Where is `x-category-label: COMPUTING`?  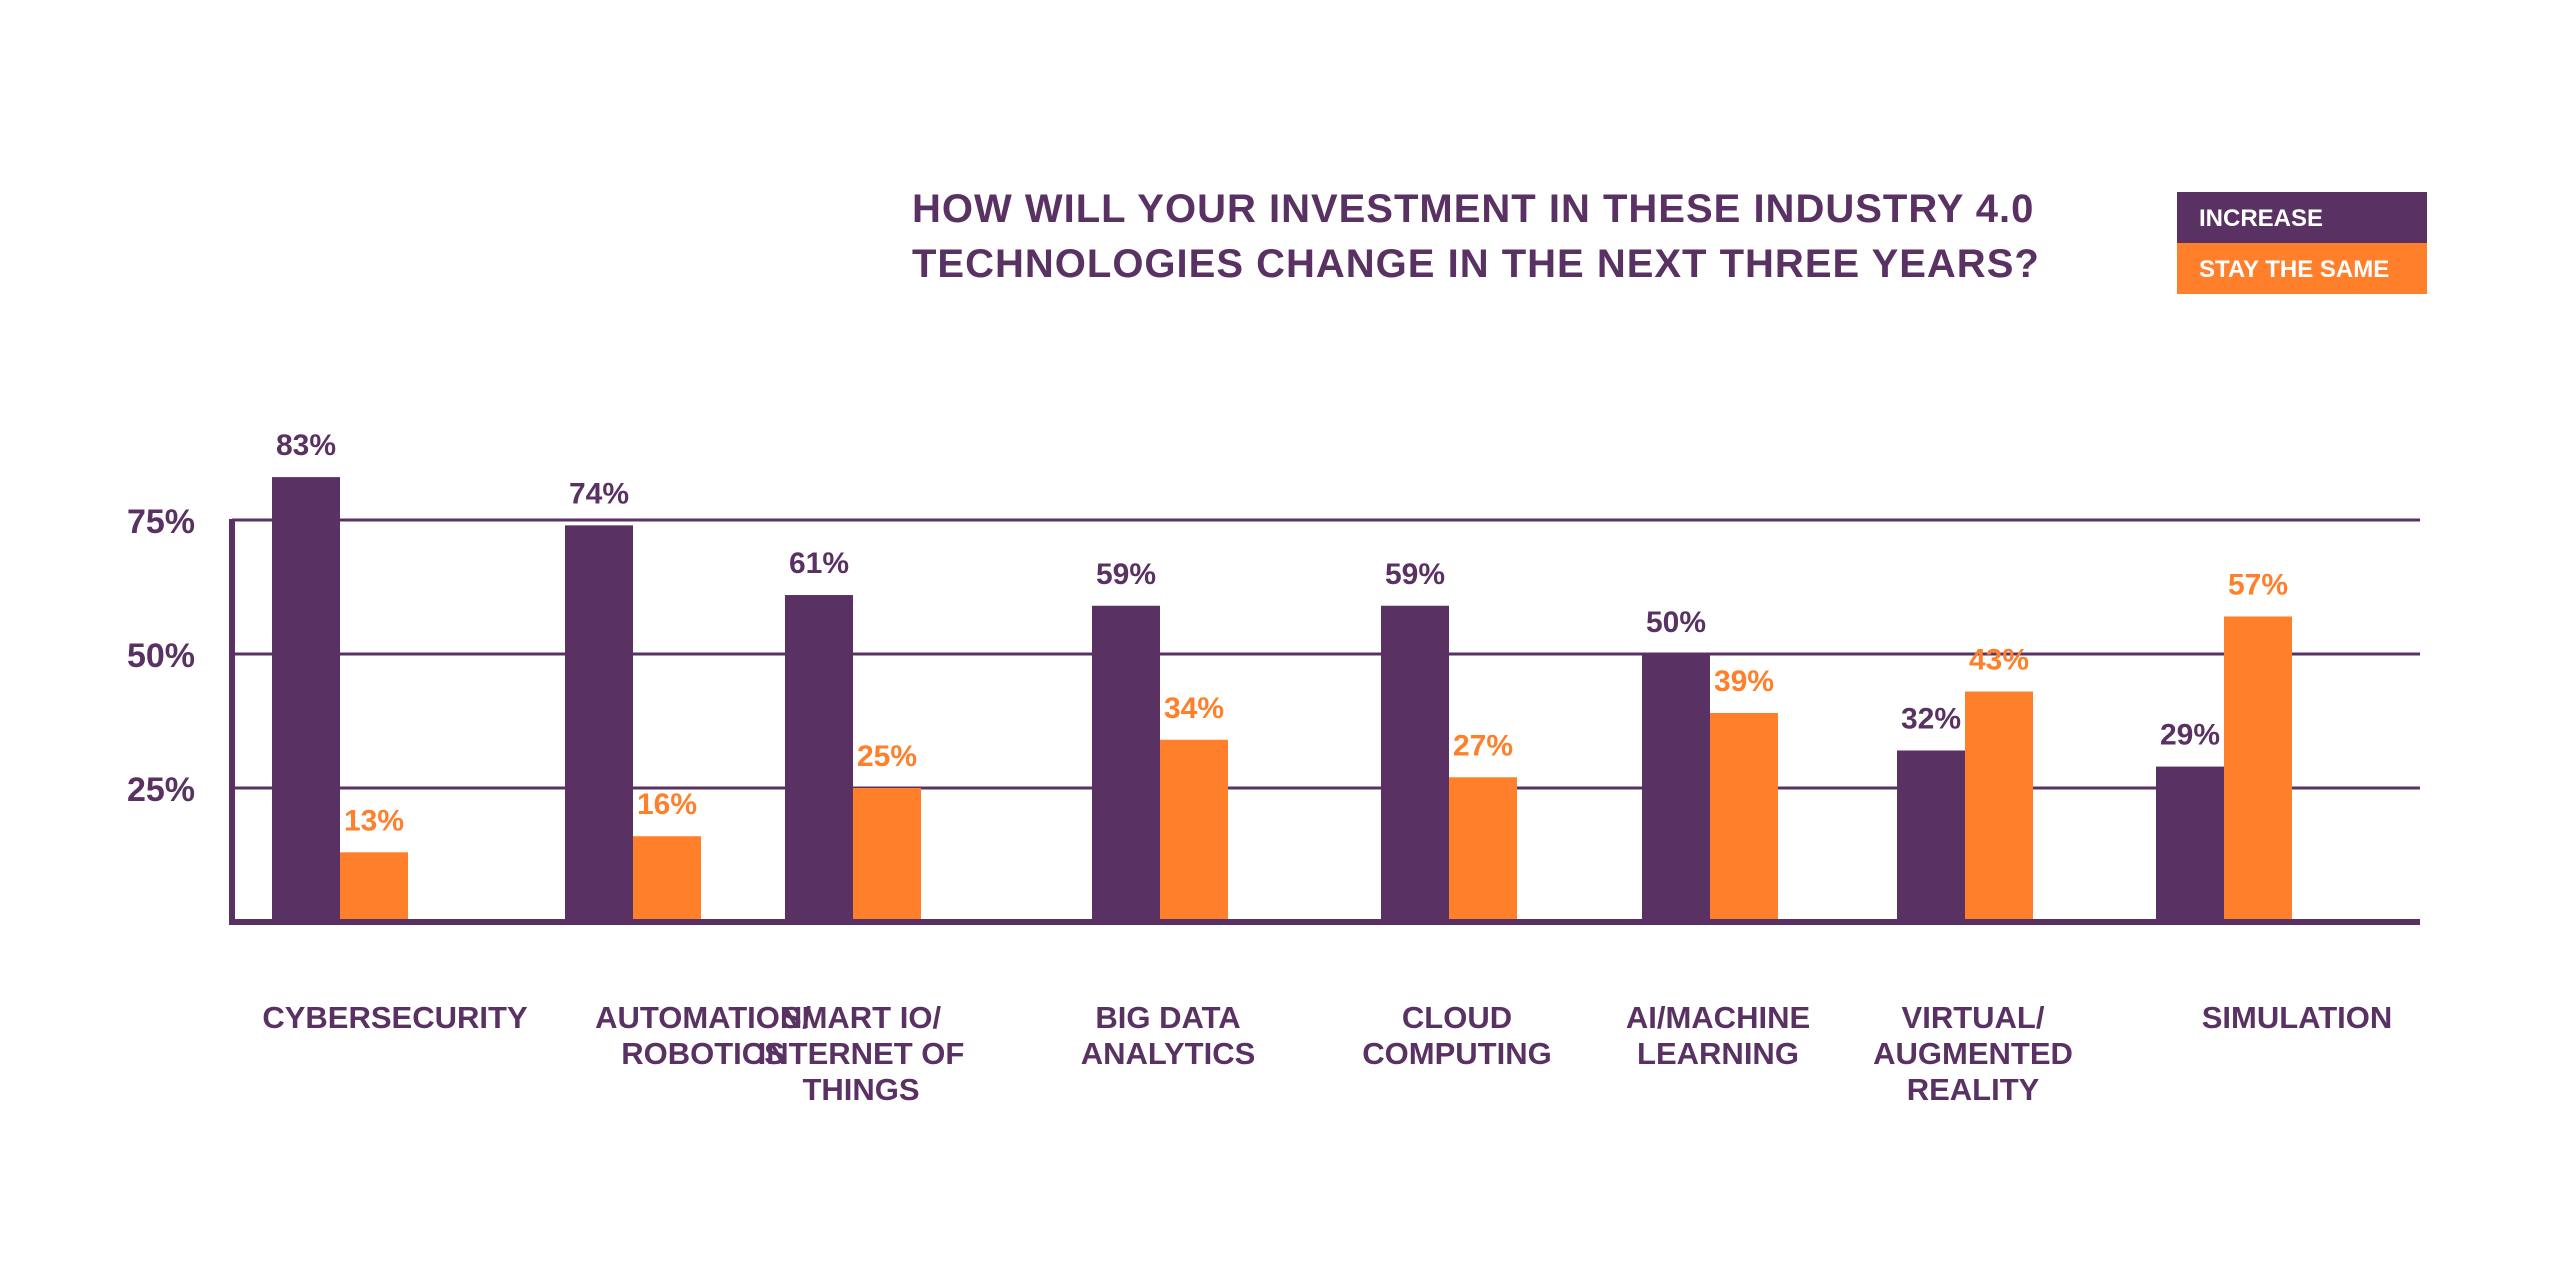
x-category-label: COMPUTING is located at coordinates (1456, 1053).